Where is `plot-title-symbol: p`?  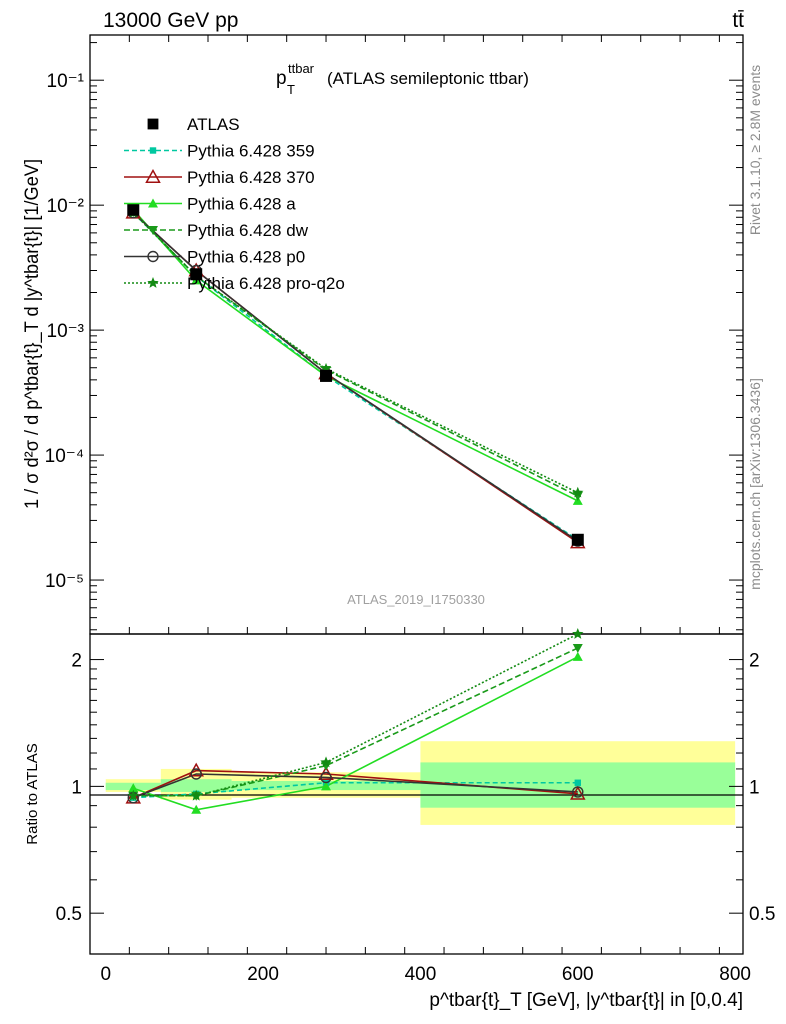
plot-title-symbol: p is located at coordinates (281, 78).